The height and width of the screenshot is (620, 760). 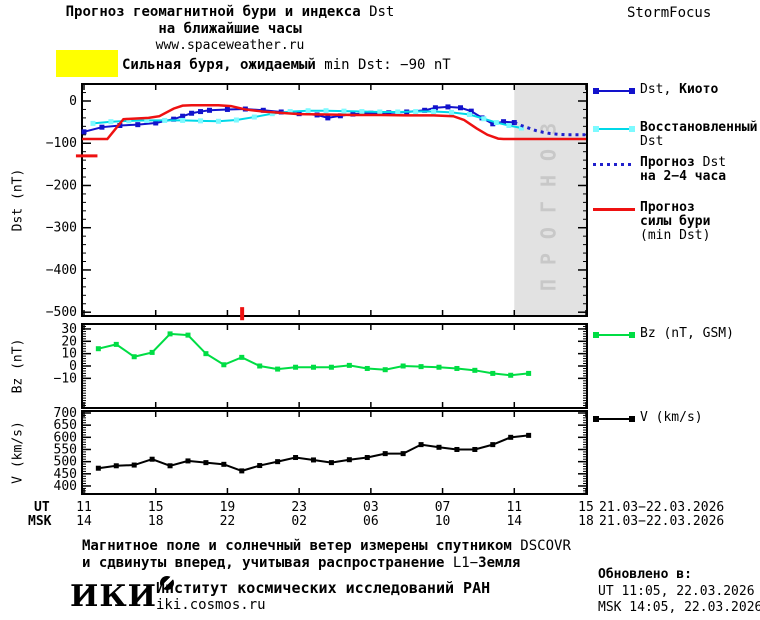 I want to click on msk-date-range: 21.03−22.03.2026, so click(x=662, y=521).